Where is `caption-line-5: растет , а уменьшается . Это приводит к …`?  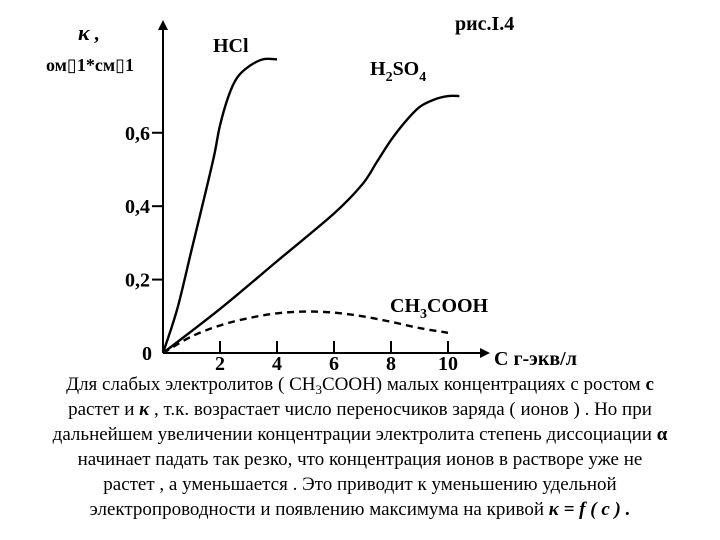
caption-line-5: растет , а уменьшается . Это приводит к … is located at coordinates (360, 484).